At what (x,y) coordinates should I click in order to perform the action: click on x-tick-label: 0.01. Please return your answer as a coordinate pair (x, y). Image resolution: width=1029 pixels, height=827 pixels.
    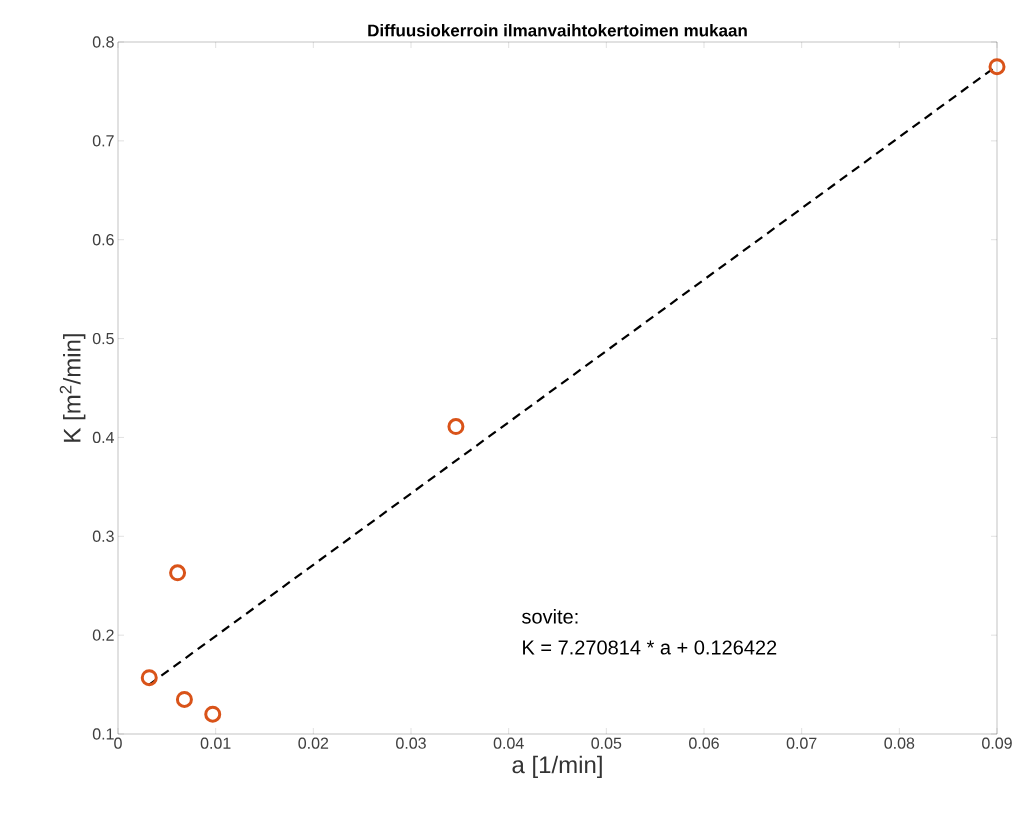
    Looking at the image, I should click on (215, 743).